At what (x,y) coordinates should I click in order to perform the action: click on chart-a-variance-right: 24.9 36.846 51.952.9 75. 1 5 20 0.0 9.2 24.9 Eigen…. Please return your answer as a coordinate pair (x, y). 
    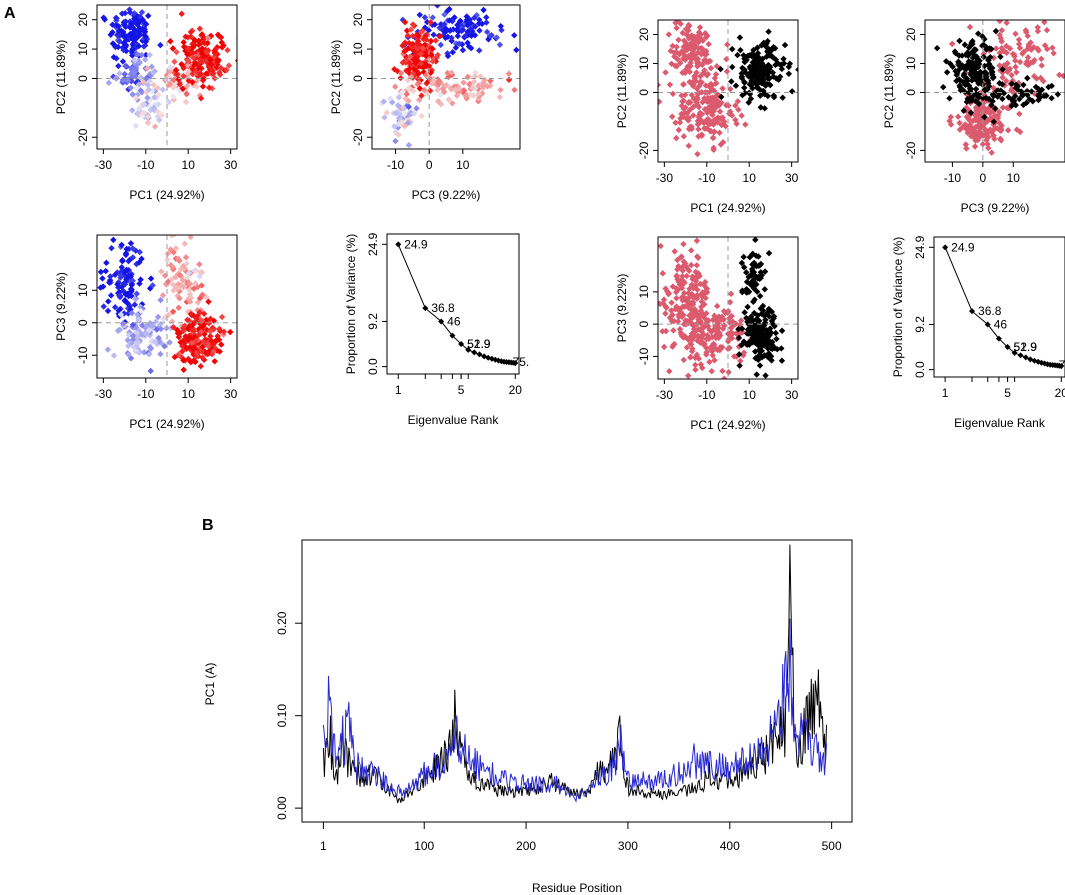
    Looking at the image, I should click on (978, 332).